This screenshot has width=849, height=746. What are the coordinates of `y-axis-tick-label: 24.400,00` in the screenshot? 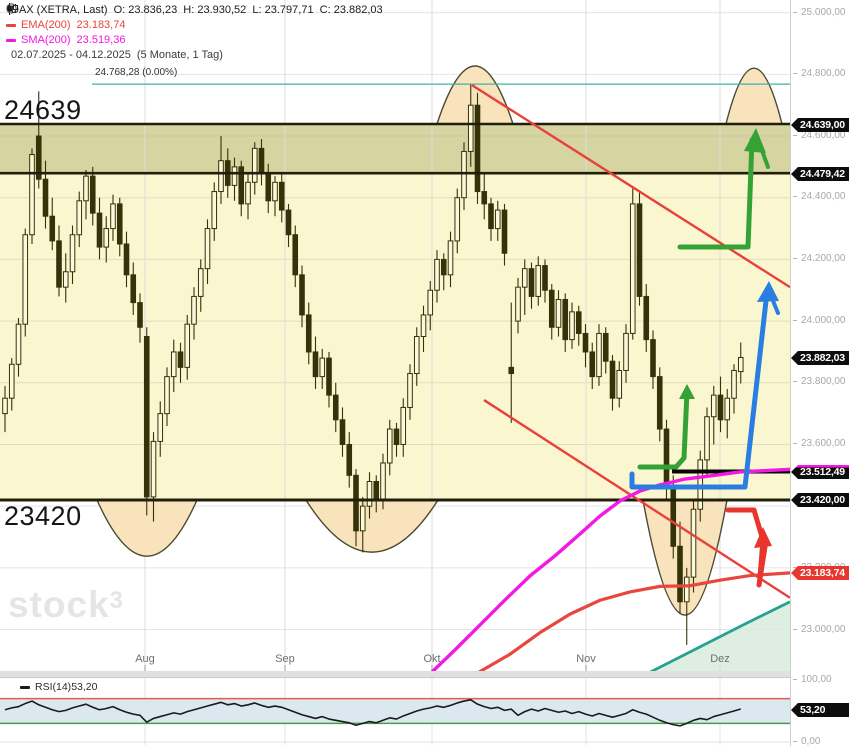 It's located at (818, 196).